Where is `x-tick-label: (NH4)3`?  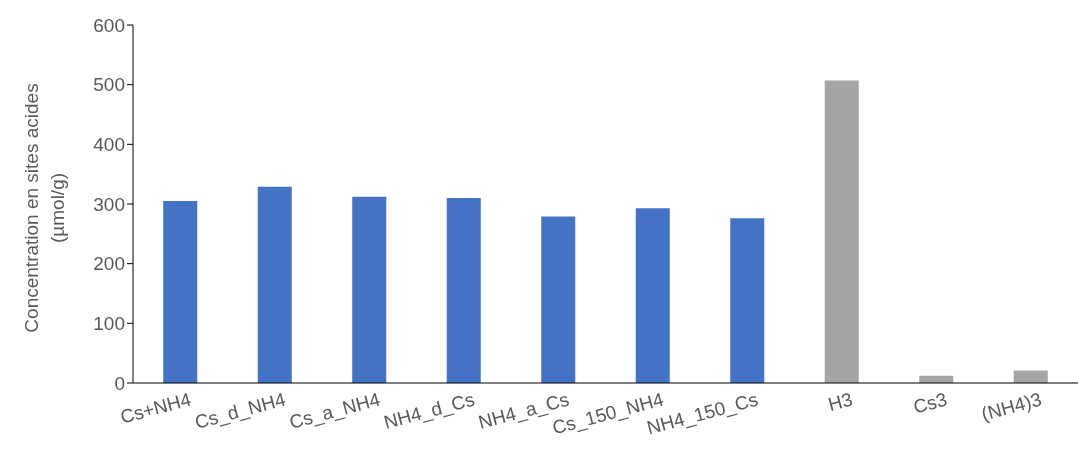 x-tick-label: (NH4)3 is located at coordinates (1011, 406).